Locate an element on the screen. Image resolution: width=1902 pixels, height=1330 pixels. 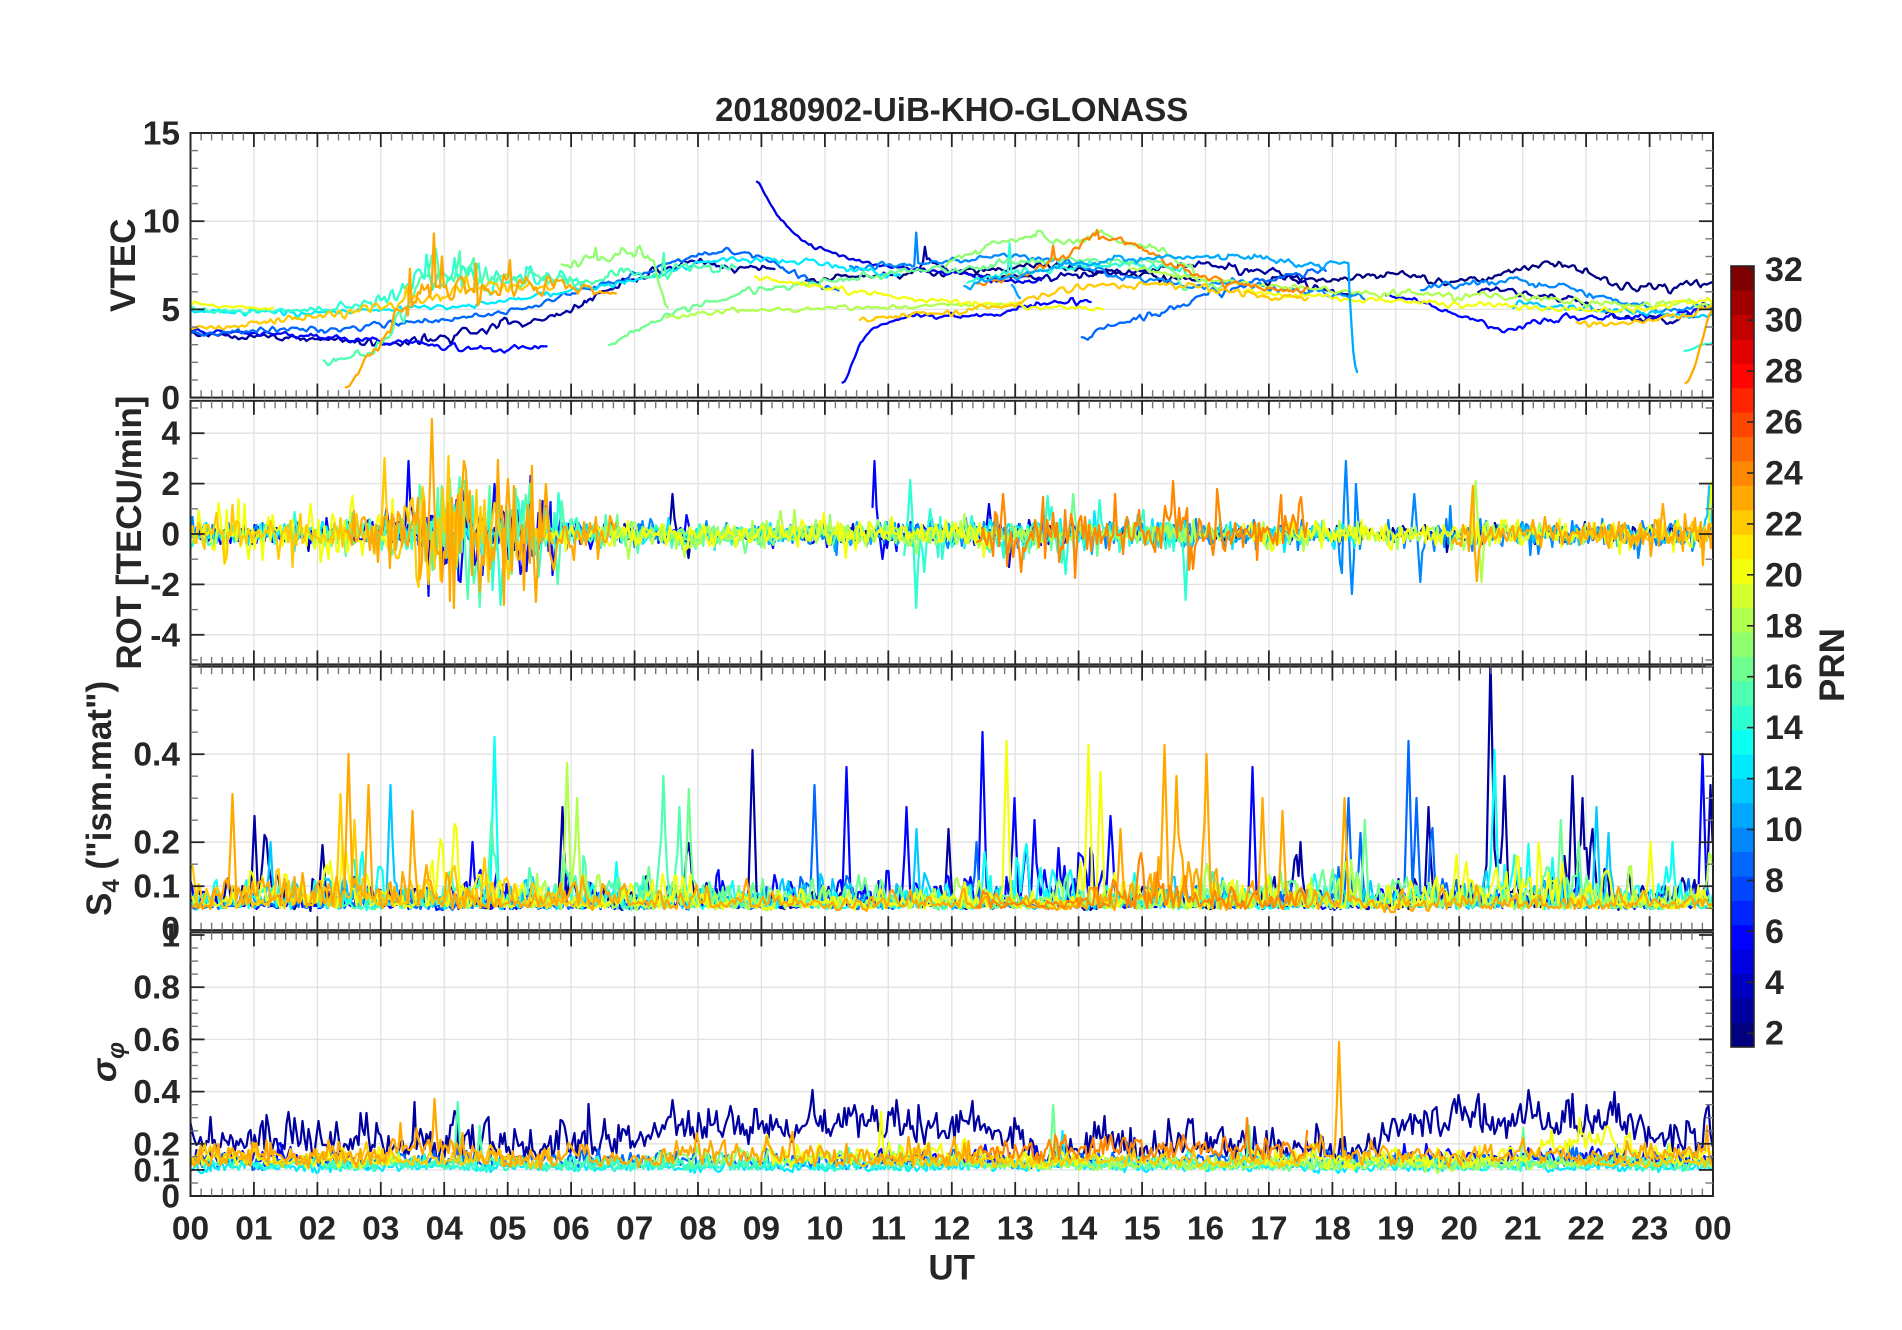
svg-text: 07 is located at coordinates (634, 1229).